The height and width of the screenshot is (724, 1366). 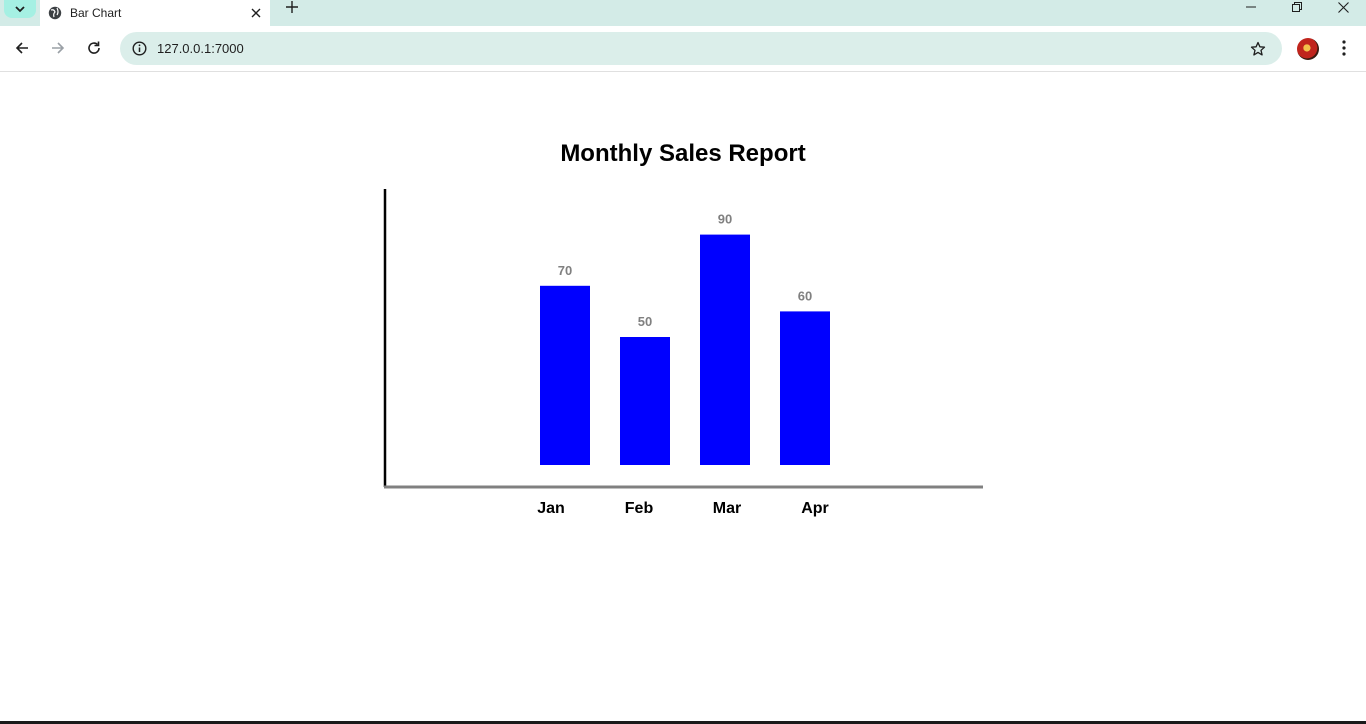 I want to click on x-tick-label-feb: Feb, so click(x=639, y=508).